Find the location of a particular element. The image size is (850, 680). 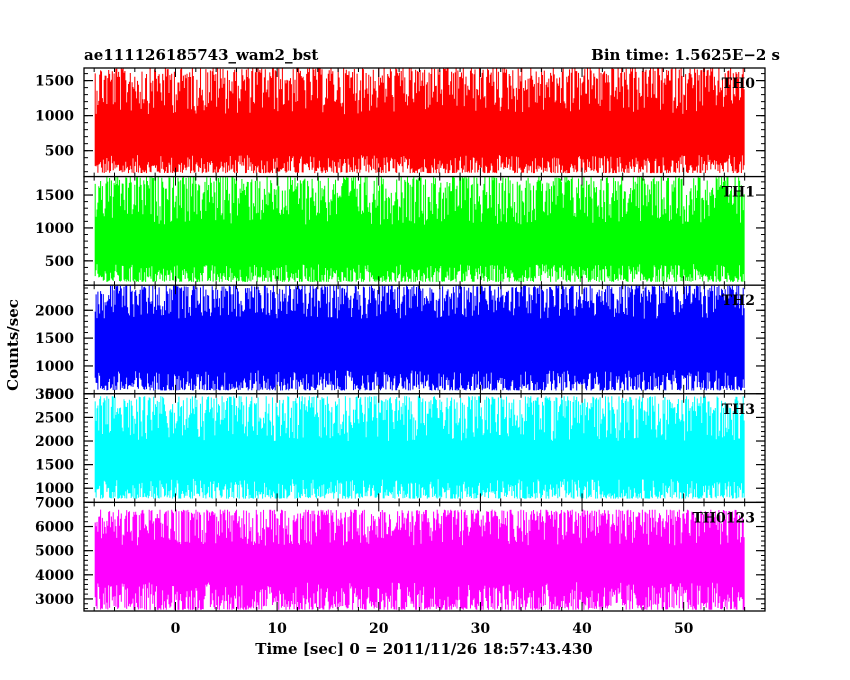

x-tick-label: 20 is located at coordinates (379, 629).